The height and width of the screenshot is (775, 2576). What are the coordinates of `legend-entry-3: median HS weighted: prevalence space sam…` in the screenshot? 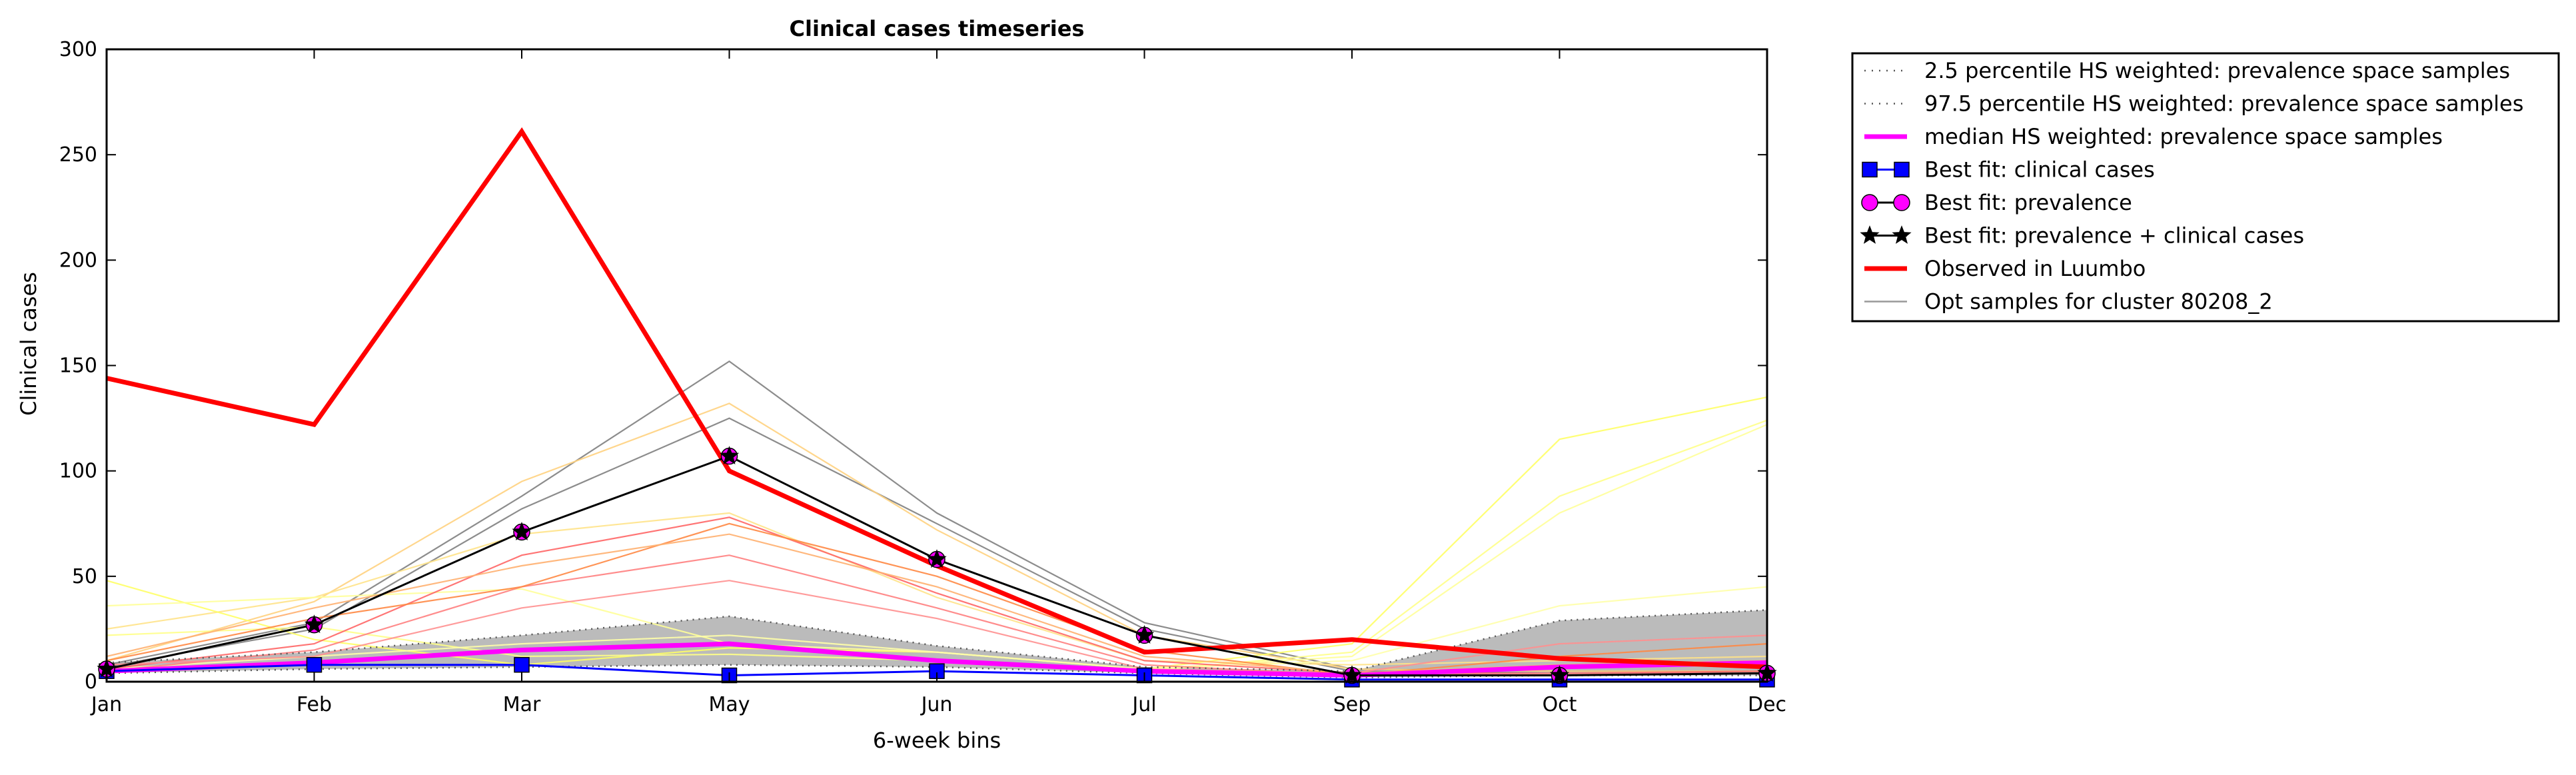 It's located at (2153, 136).